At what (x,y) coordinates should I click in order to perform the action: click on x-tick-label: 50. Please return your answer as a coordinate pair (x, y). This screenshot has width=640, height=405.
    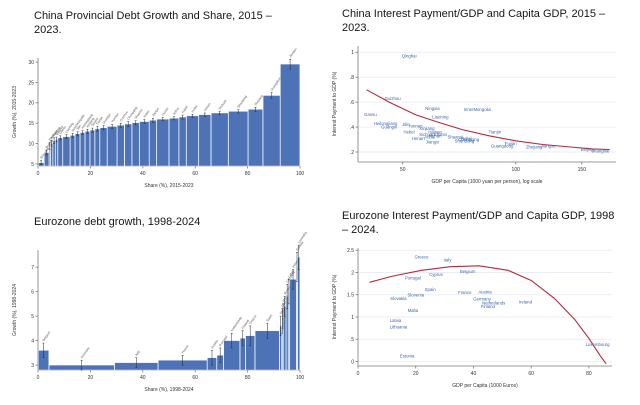
    Looking at the image, I should click on (403, 170).